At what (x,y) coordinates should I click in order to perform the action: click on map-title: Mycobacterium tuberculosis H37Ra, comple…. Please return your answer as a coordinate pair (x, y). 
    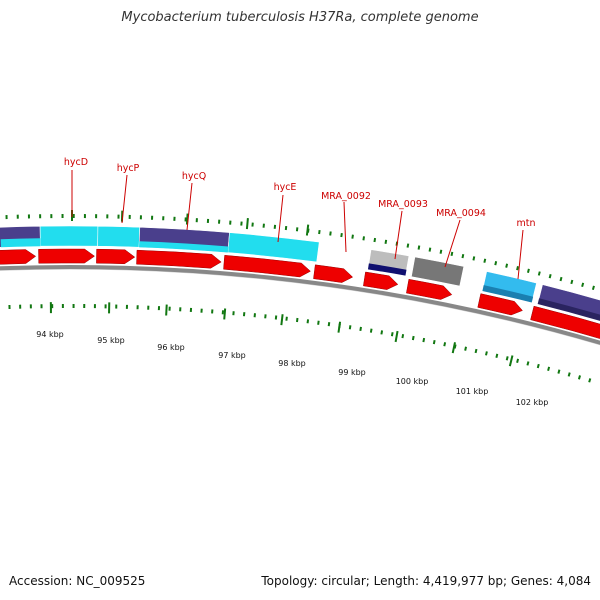
    Looking at the image, I should click on (300, 17).